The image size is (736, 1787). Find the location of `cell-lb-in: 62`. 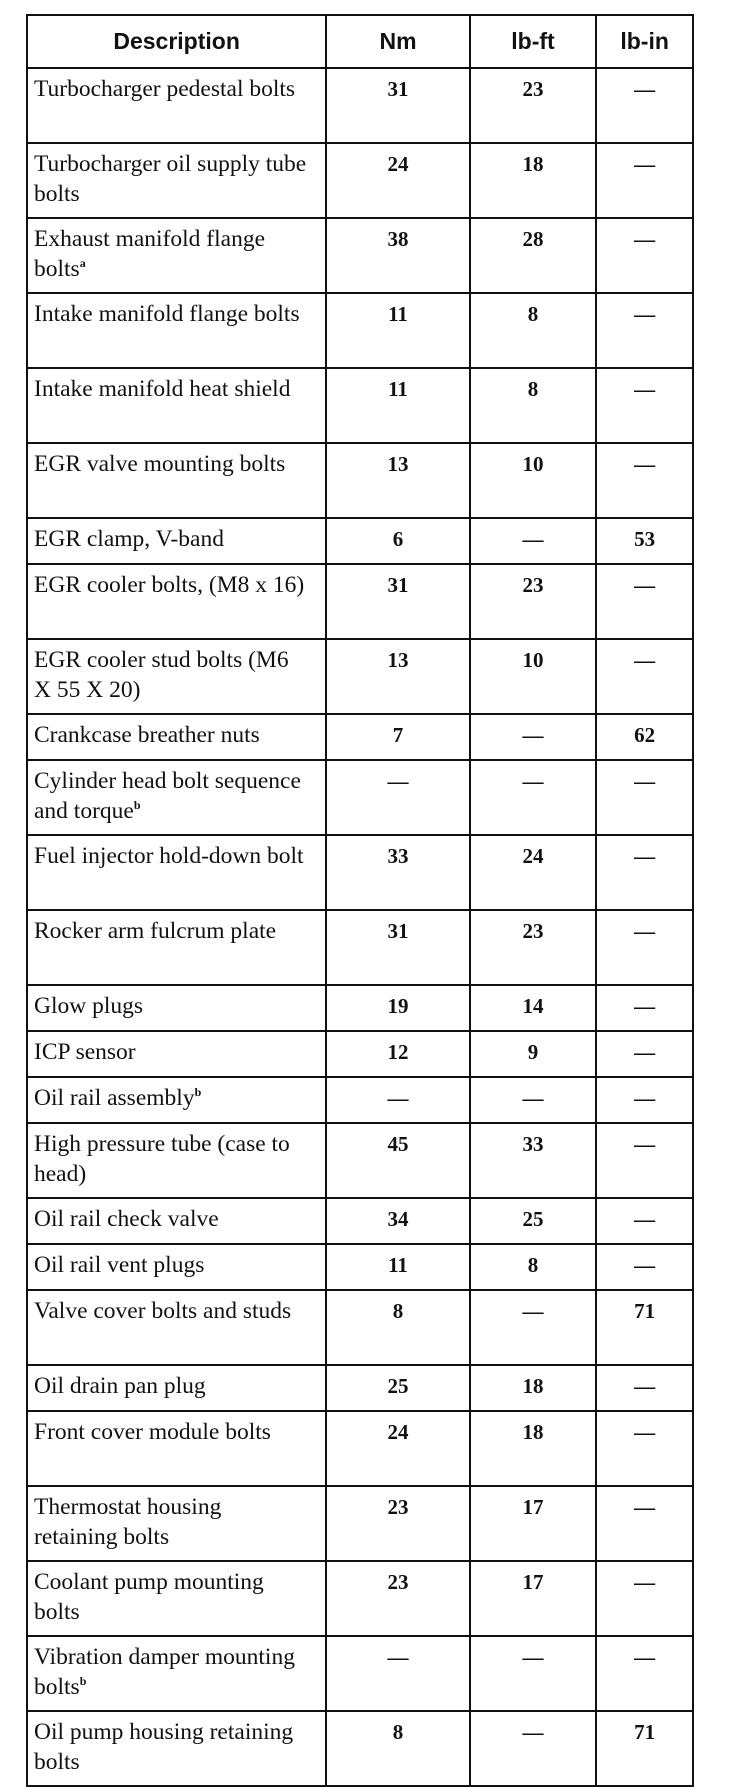

cell-lb-in: 62 is located at coordinates (644, 737).